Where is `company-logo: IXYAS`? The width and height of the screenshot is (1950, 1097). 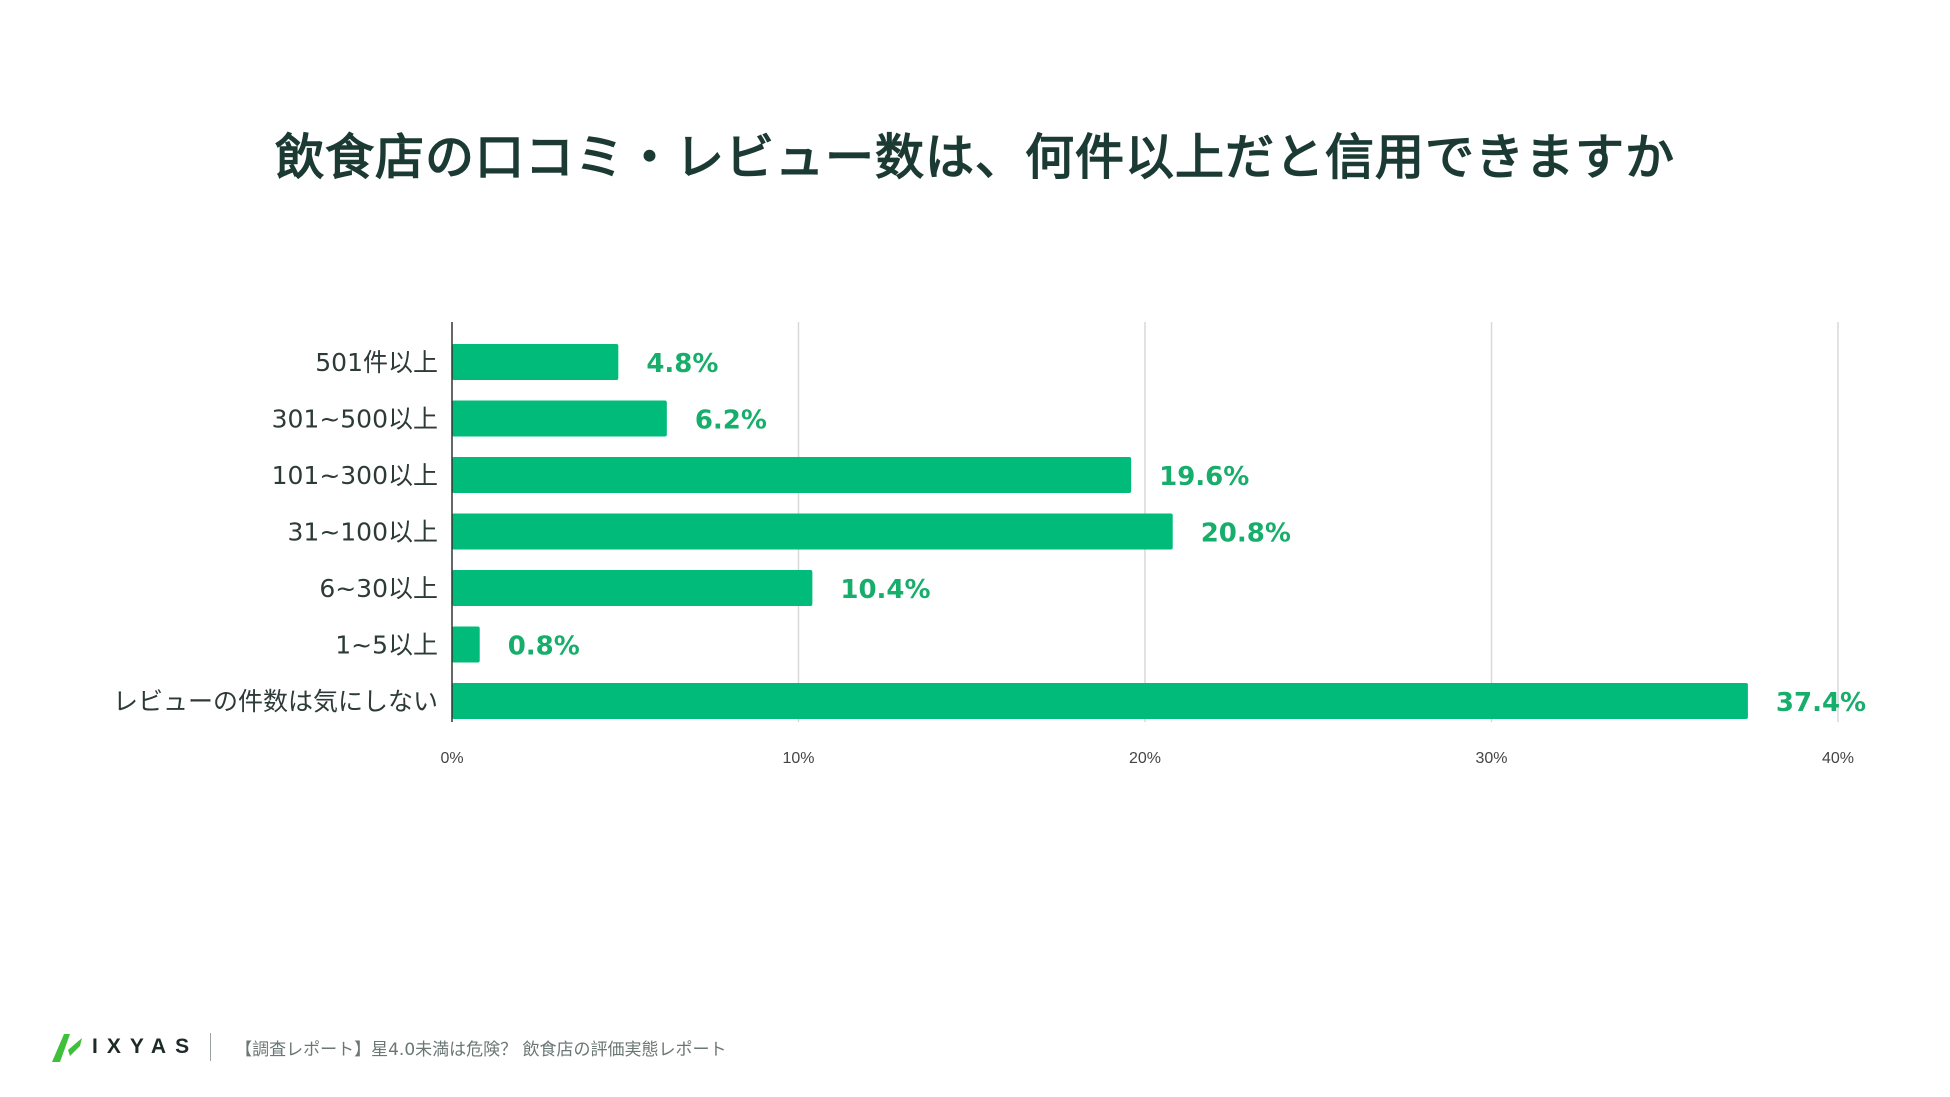 company-logo: IXYAS is located at coordinates (124, 1047).